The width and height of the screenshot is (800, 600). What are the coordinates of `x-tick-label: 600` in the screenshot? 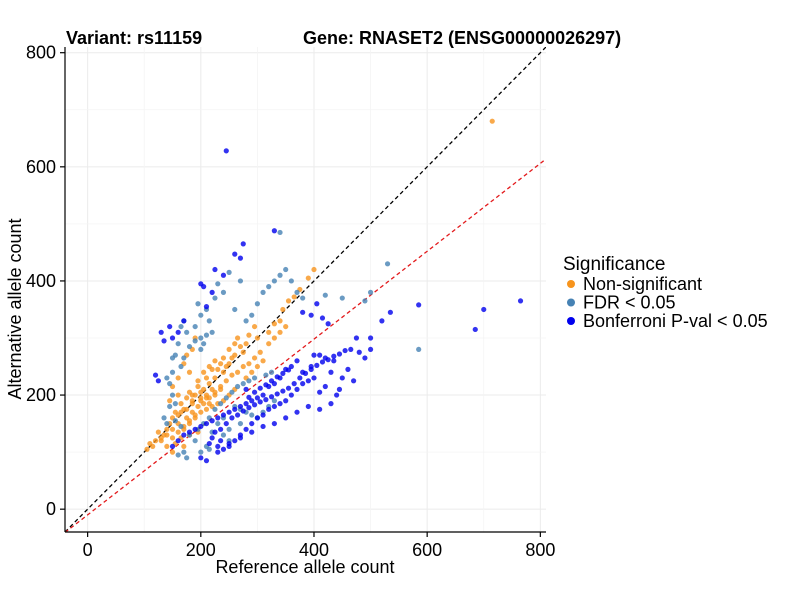 It's located at (427, 550).